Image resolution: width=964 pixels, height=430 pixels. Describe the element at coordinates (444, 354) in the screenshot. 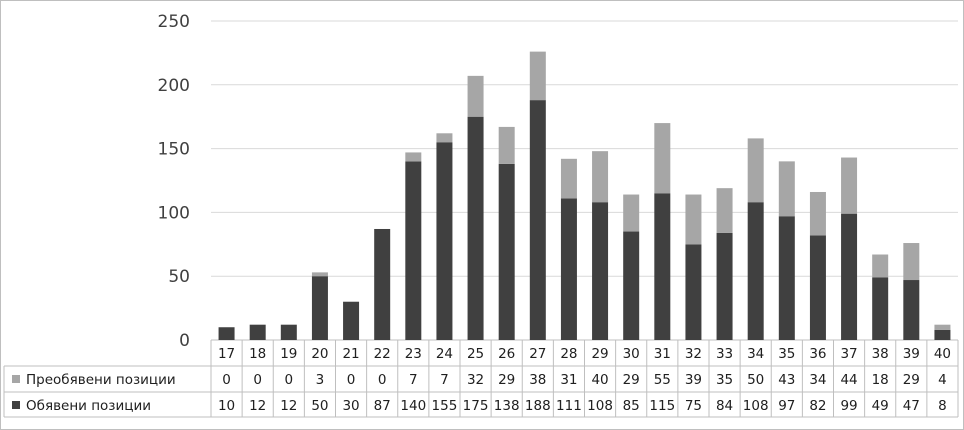

I see `category-label: 24` at that location.